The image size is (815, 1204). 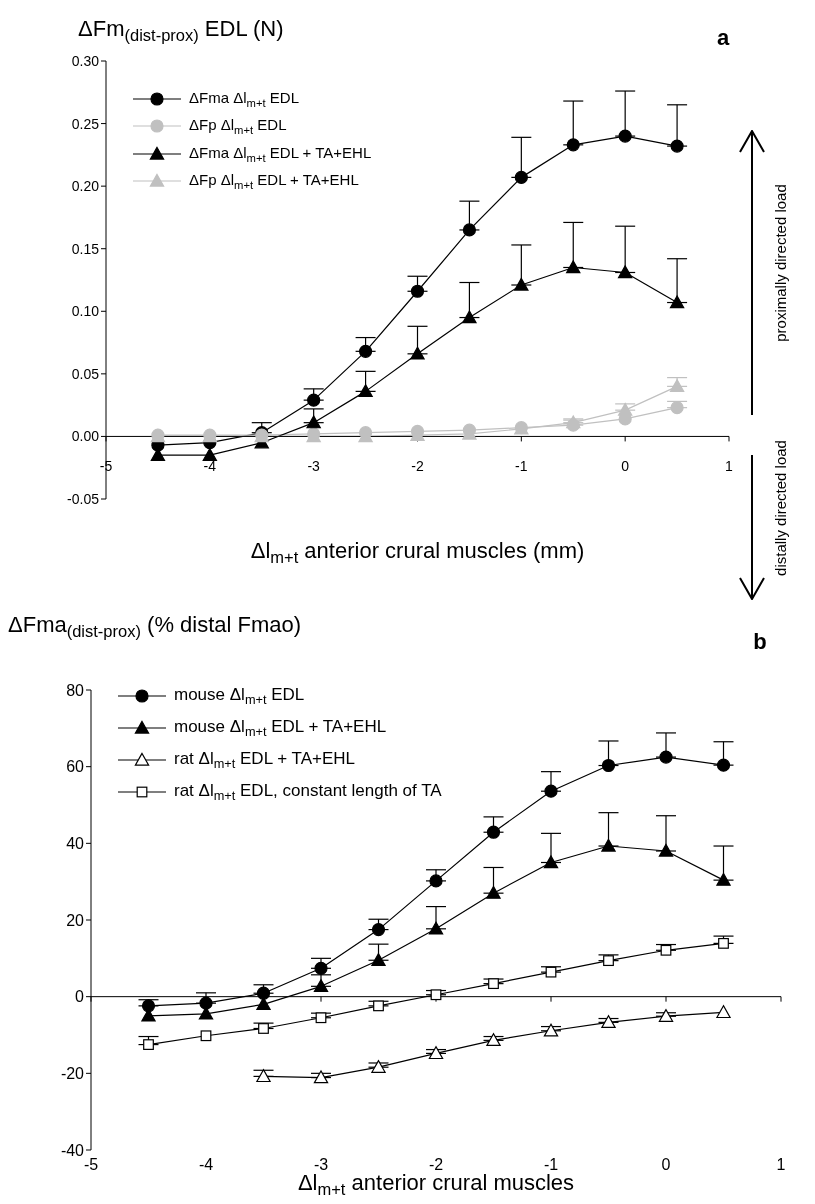 I want to click on x-tick-label: -2, so click(x=417, y=466).